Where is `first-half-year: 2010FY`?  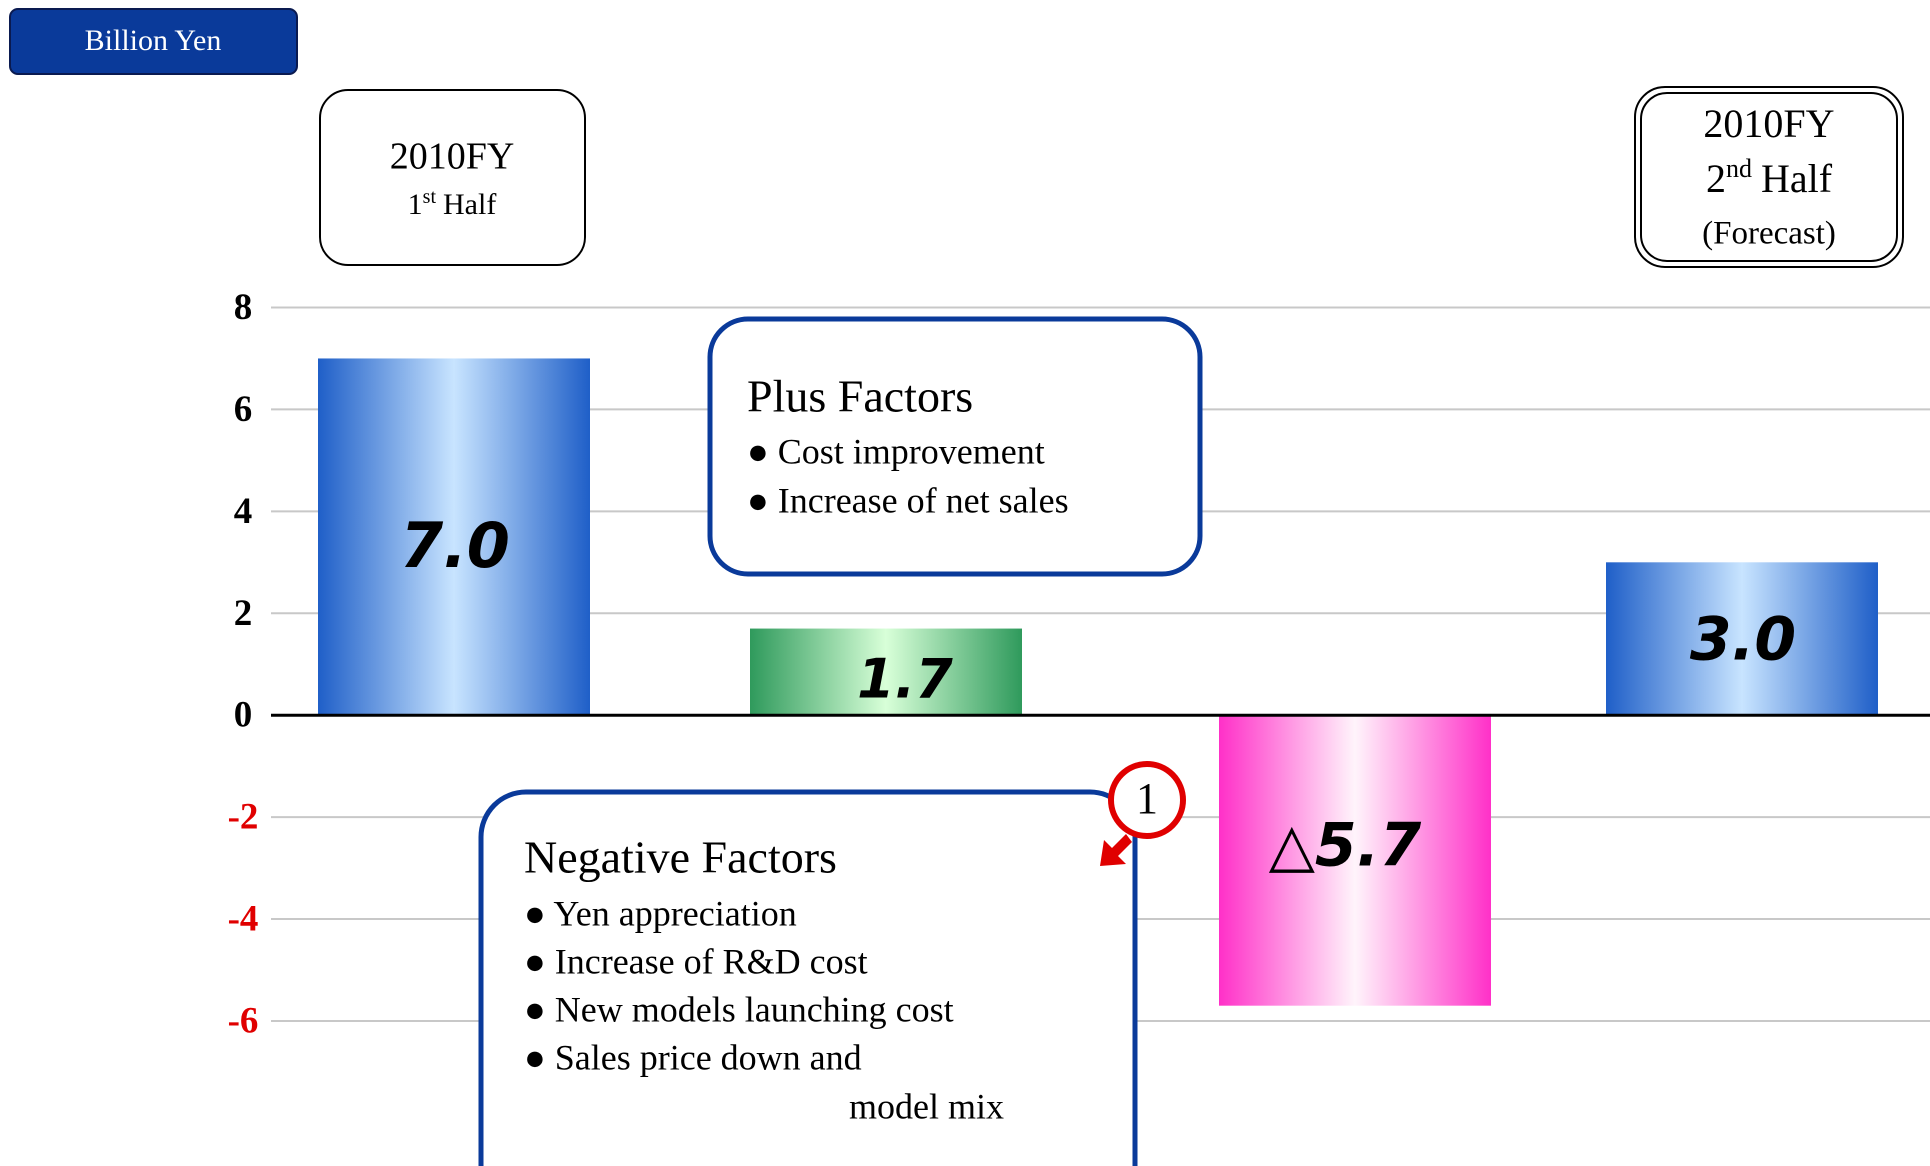 first-half-year: 2010FY is located at coordinates (452, 157).